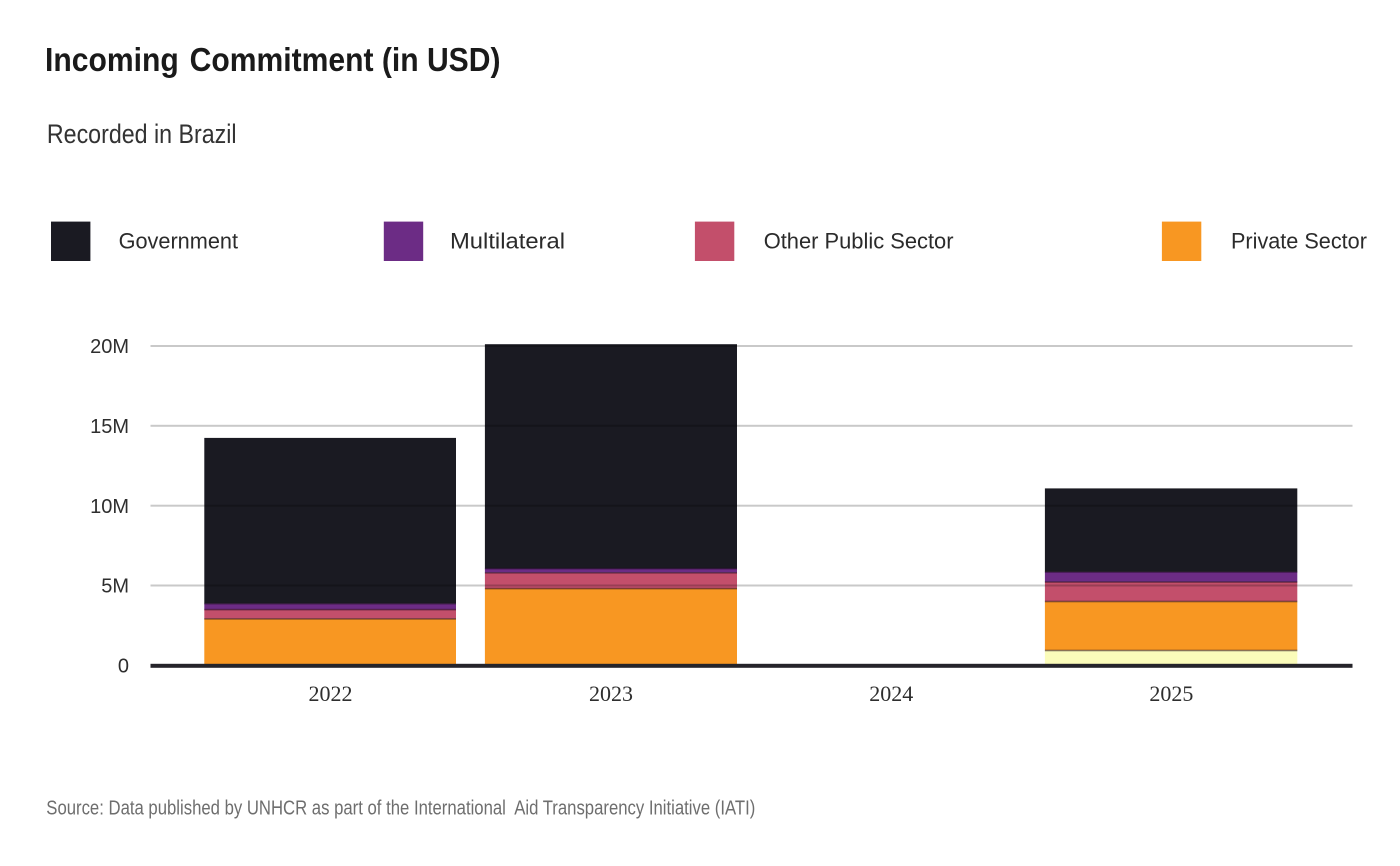 The image size is (1400, 866). I want to click on svg-text: Multilateral, so click(507, 241).